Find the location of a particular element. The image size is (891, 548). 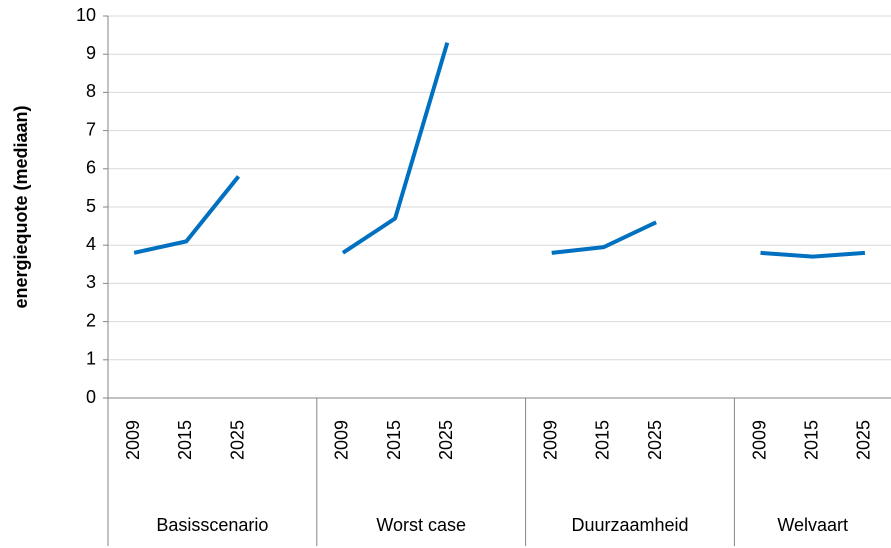

y-tick-label: 1 is located at coordinates (91, 359).